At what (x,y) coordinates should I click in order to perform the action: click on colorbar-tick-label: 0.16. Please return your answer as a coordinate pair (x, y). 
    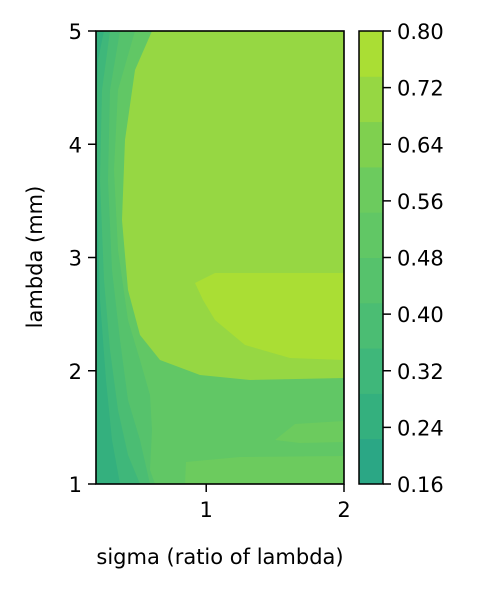
    Looking at the image, I should click on (420, 485).